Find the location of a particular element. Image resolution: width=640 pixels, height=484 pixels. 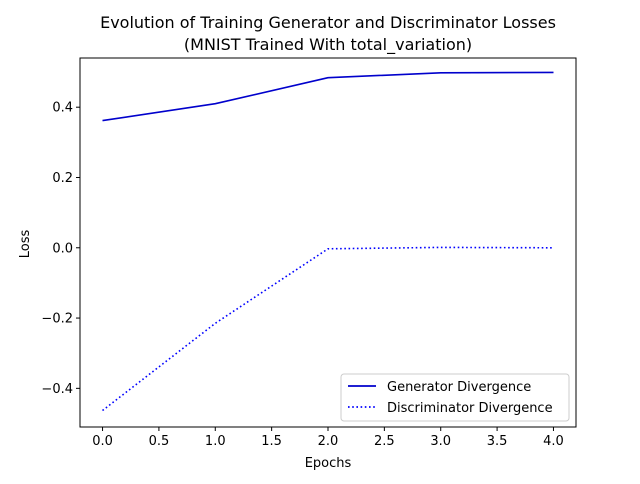

y-axis-label: Loss is located at coordinates (25, 244).